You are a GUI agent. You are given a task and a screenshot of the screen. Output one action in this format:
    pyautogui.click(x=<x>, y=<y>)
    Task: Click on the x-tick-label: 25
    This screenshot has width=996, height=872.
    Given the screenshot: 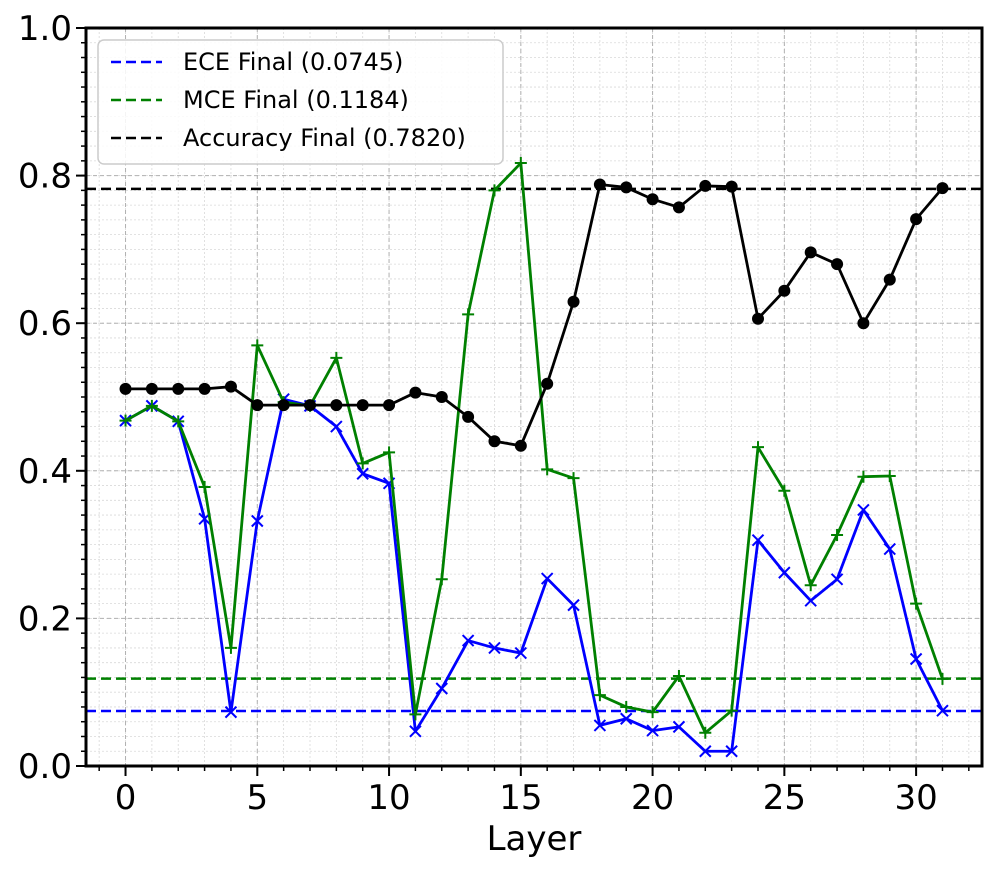 What is the action you would take?
    pyautogui.click(x=784, y=798)
    